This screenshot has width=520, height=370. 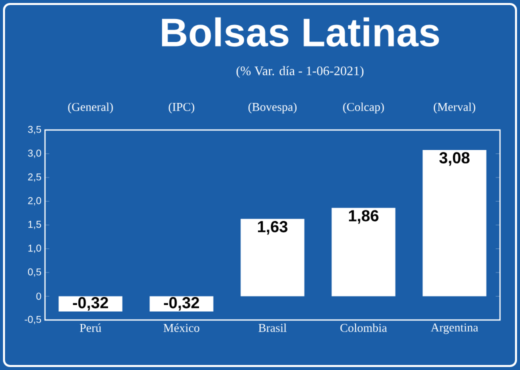 What do you see at coordinates (35, 130) in the screenshot?
I see `y-tick-label: 3,5` at bounding box center [35, 130].